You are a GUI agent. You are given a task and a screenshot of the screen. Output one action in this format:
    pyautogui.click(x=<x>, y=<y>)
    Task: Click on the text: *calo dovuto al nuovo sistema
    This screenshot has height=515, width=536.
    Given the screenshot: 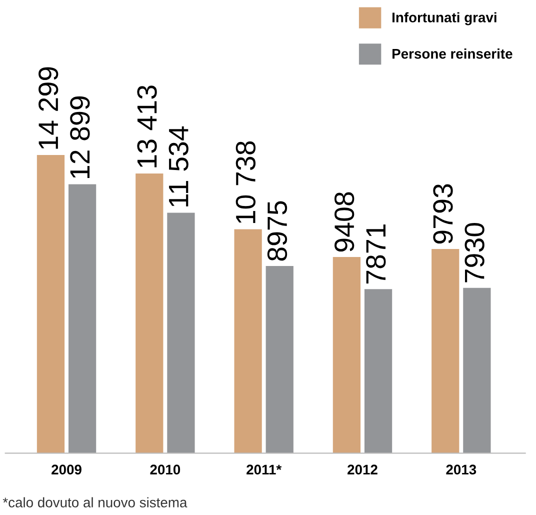 What is the action you would take?
    pyautogui.click(x=95, y=502)
    